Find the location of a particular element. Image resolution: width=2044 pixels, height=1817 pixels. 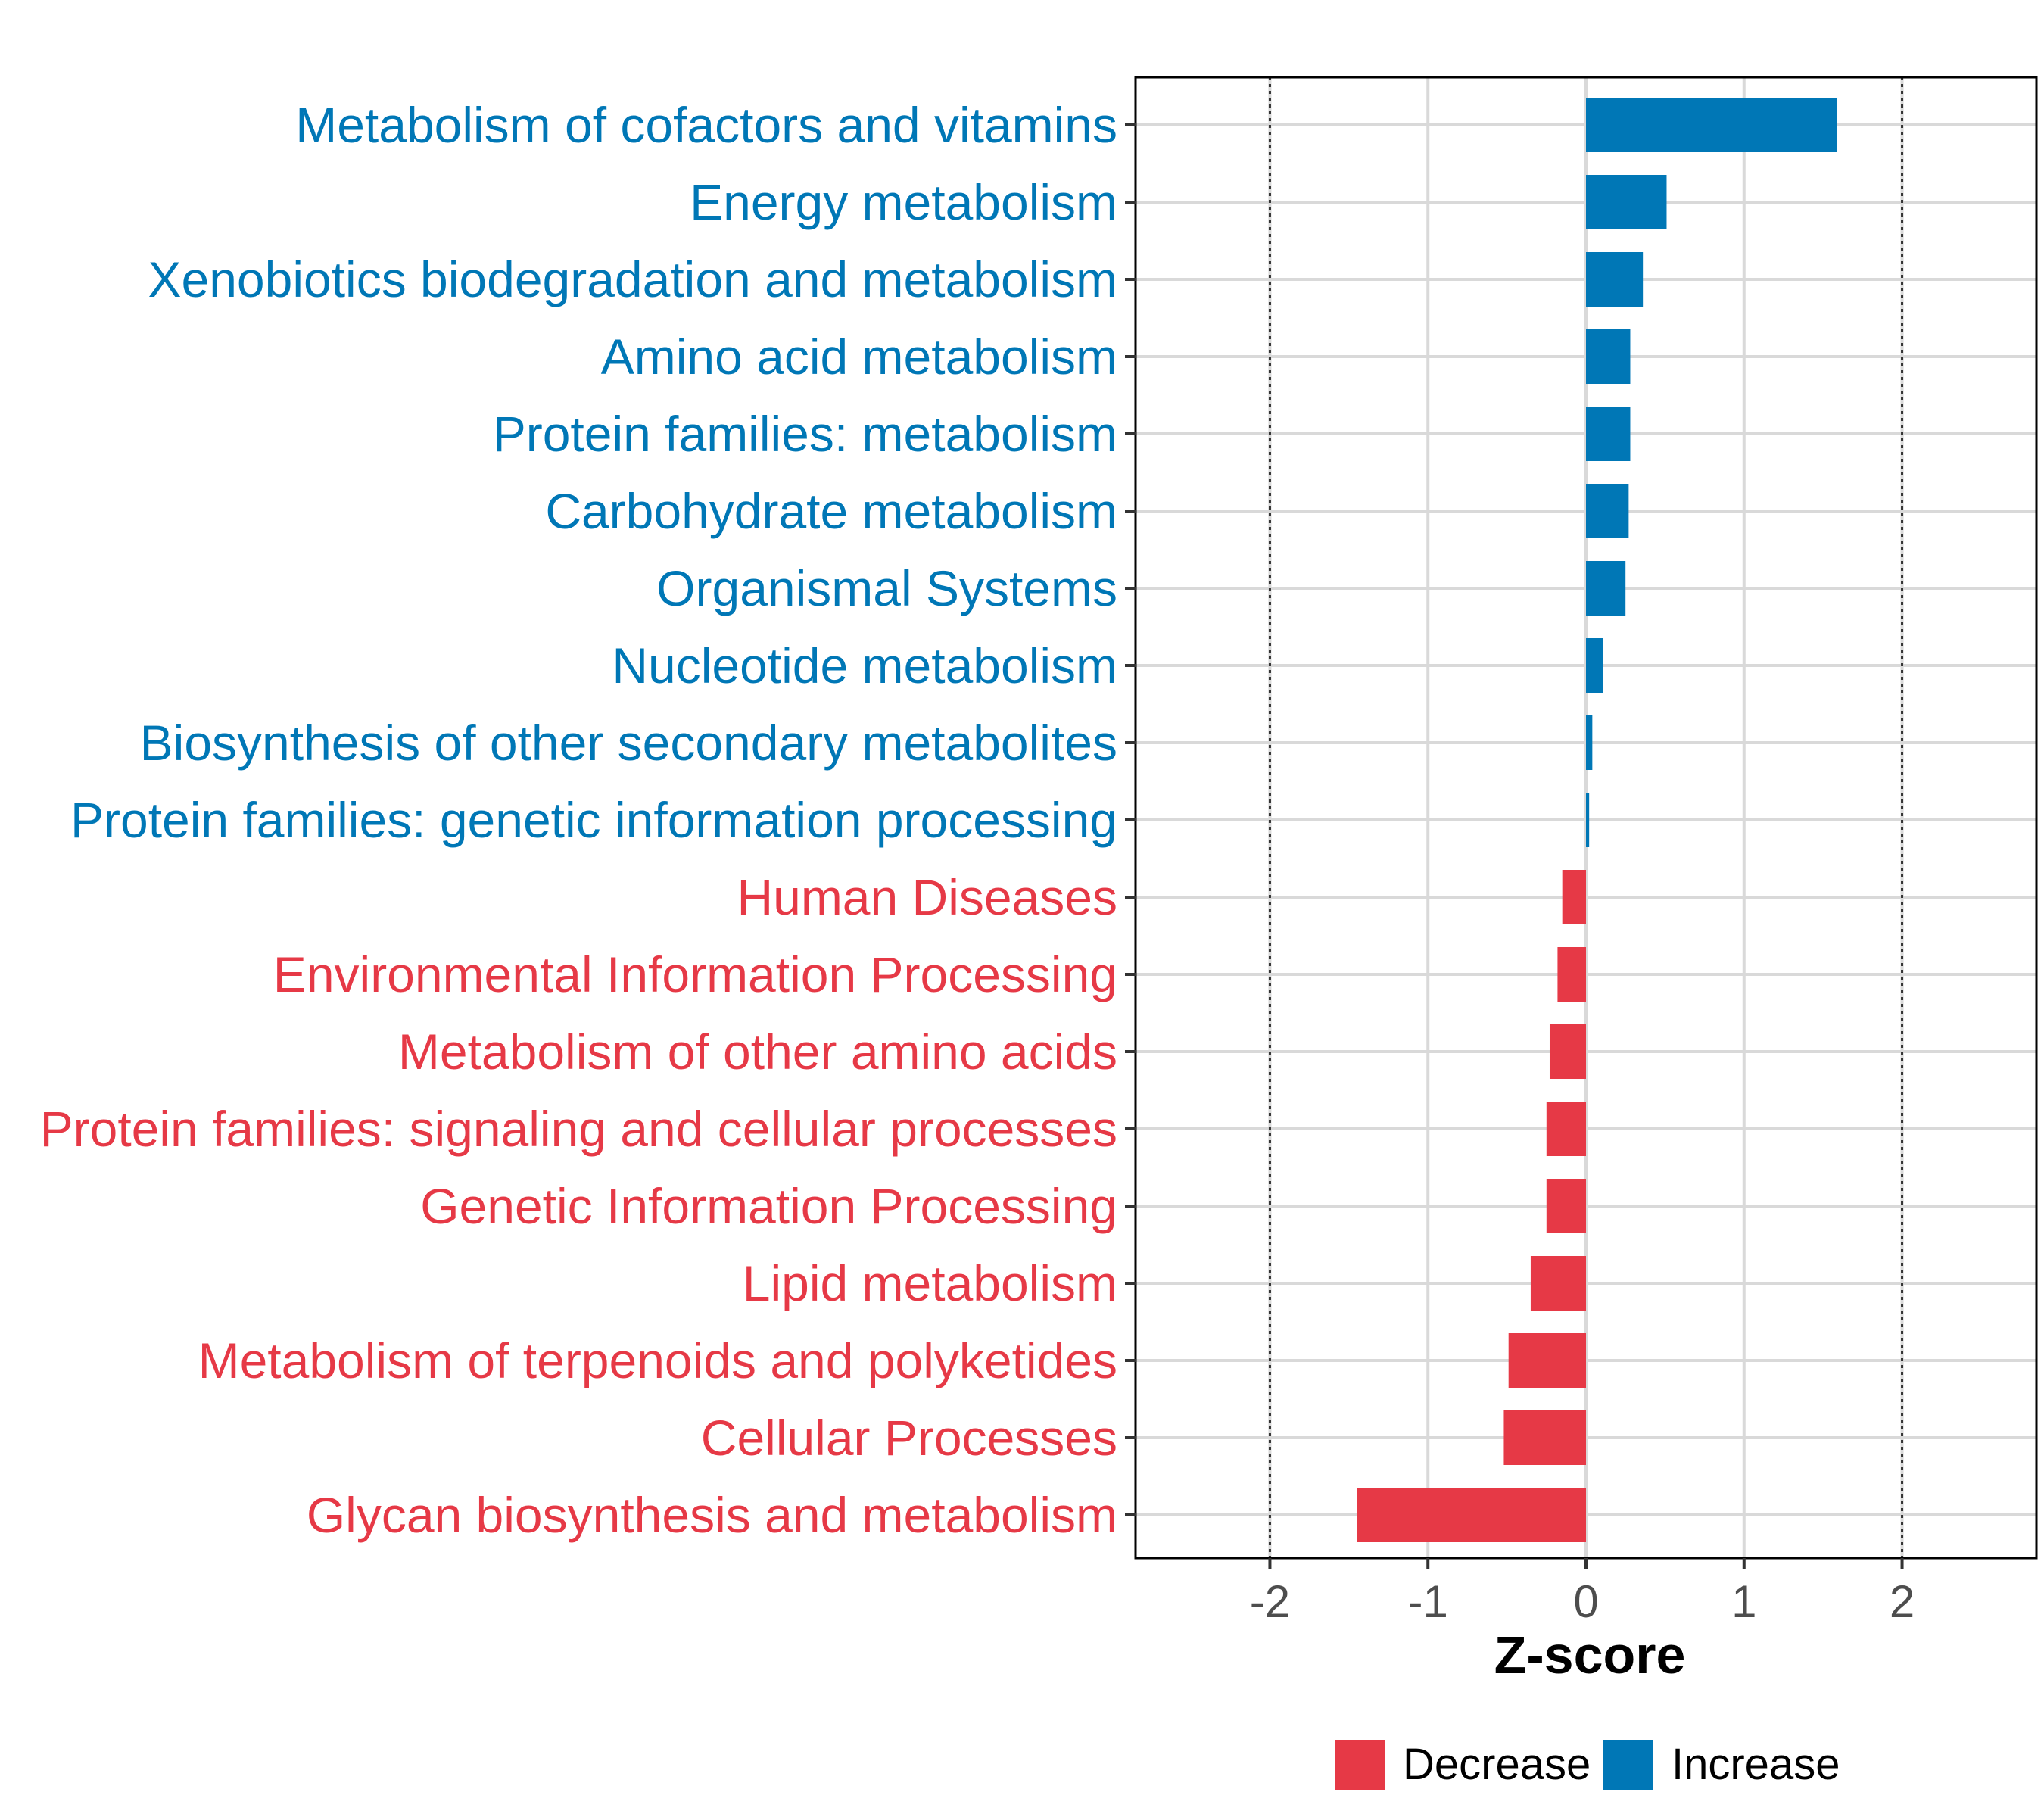

legend: Decrease Increase is located at coordinates (1588, 1765).